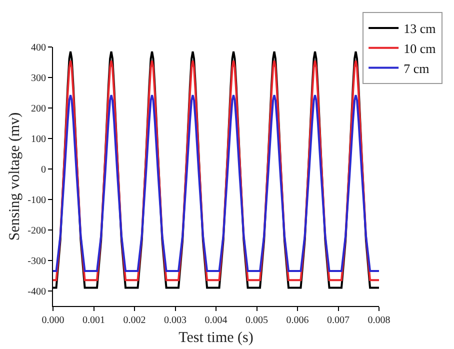  I want to click on x-tick-label: 0.007, so click(338, 320).